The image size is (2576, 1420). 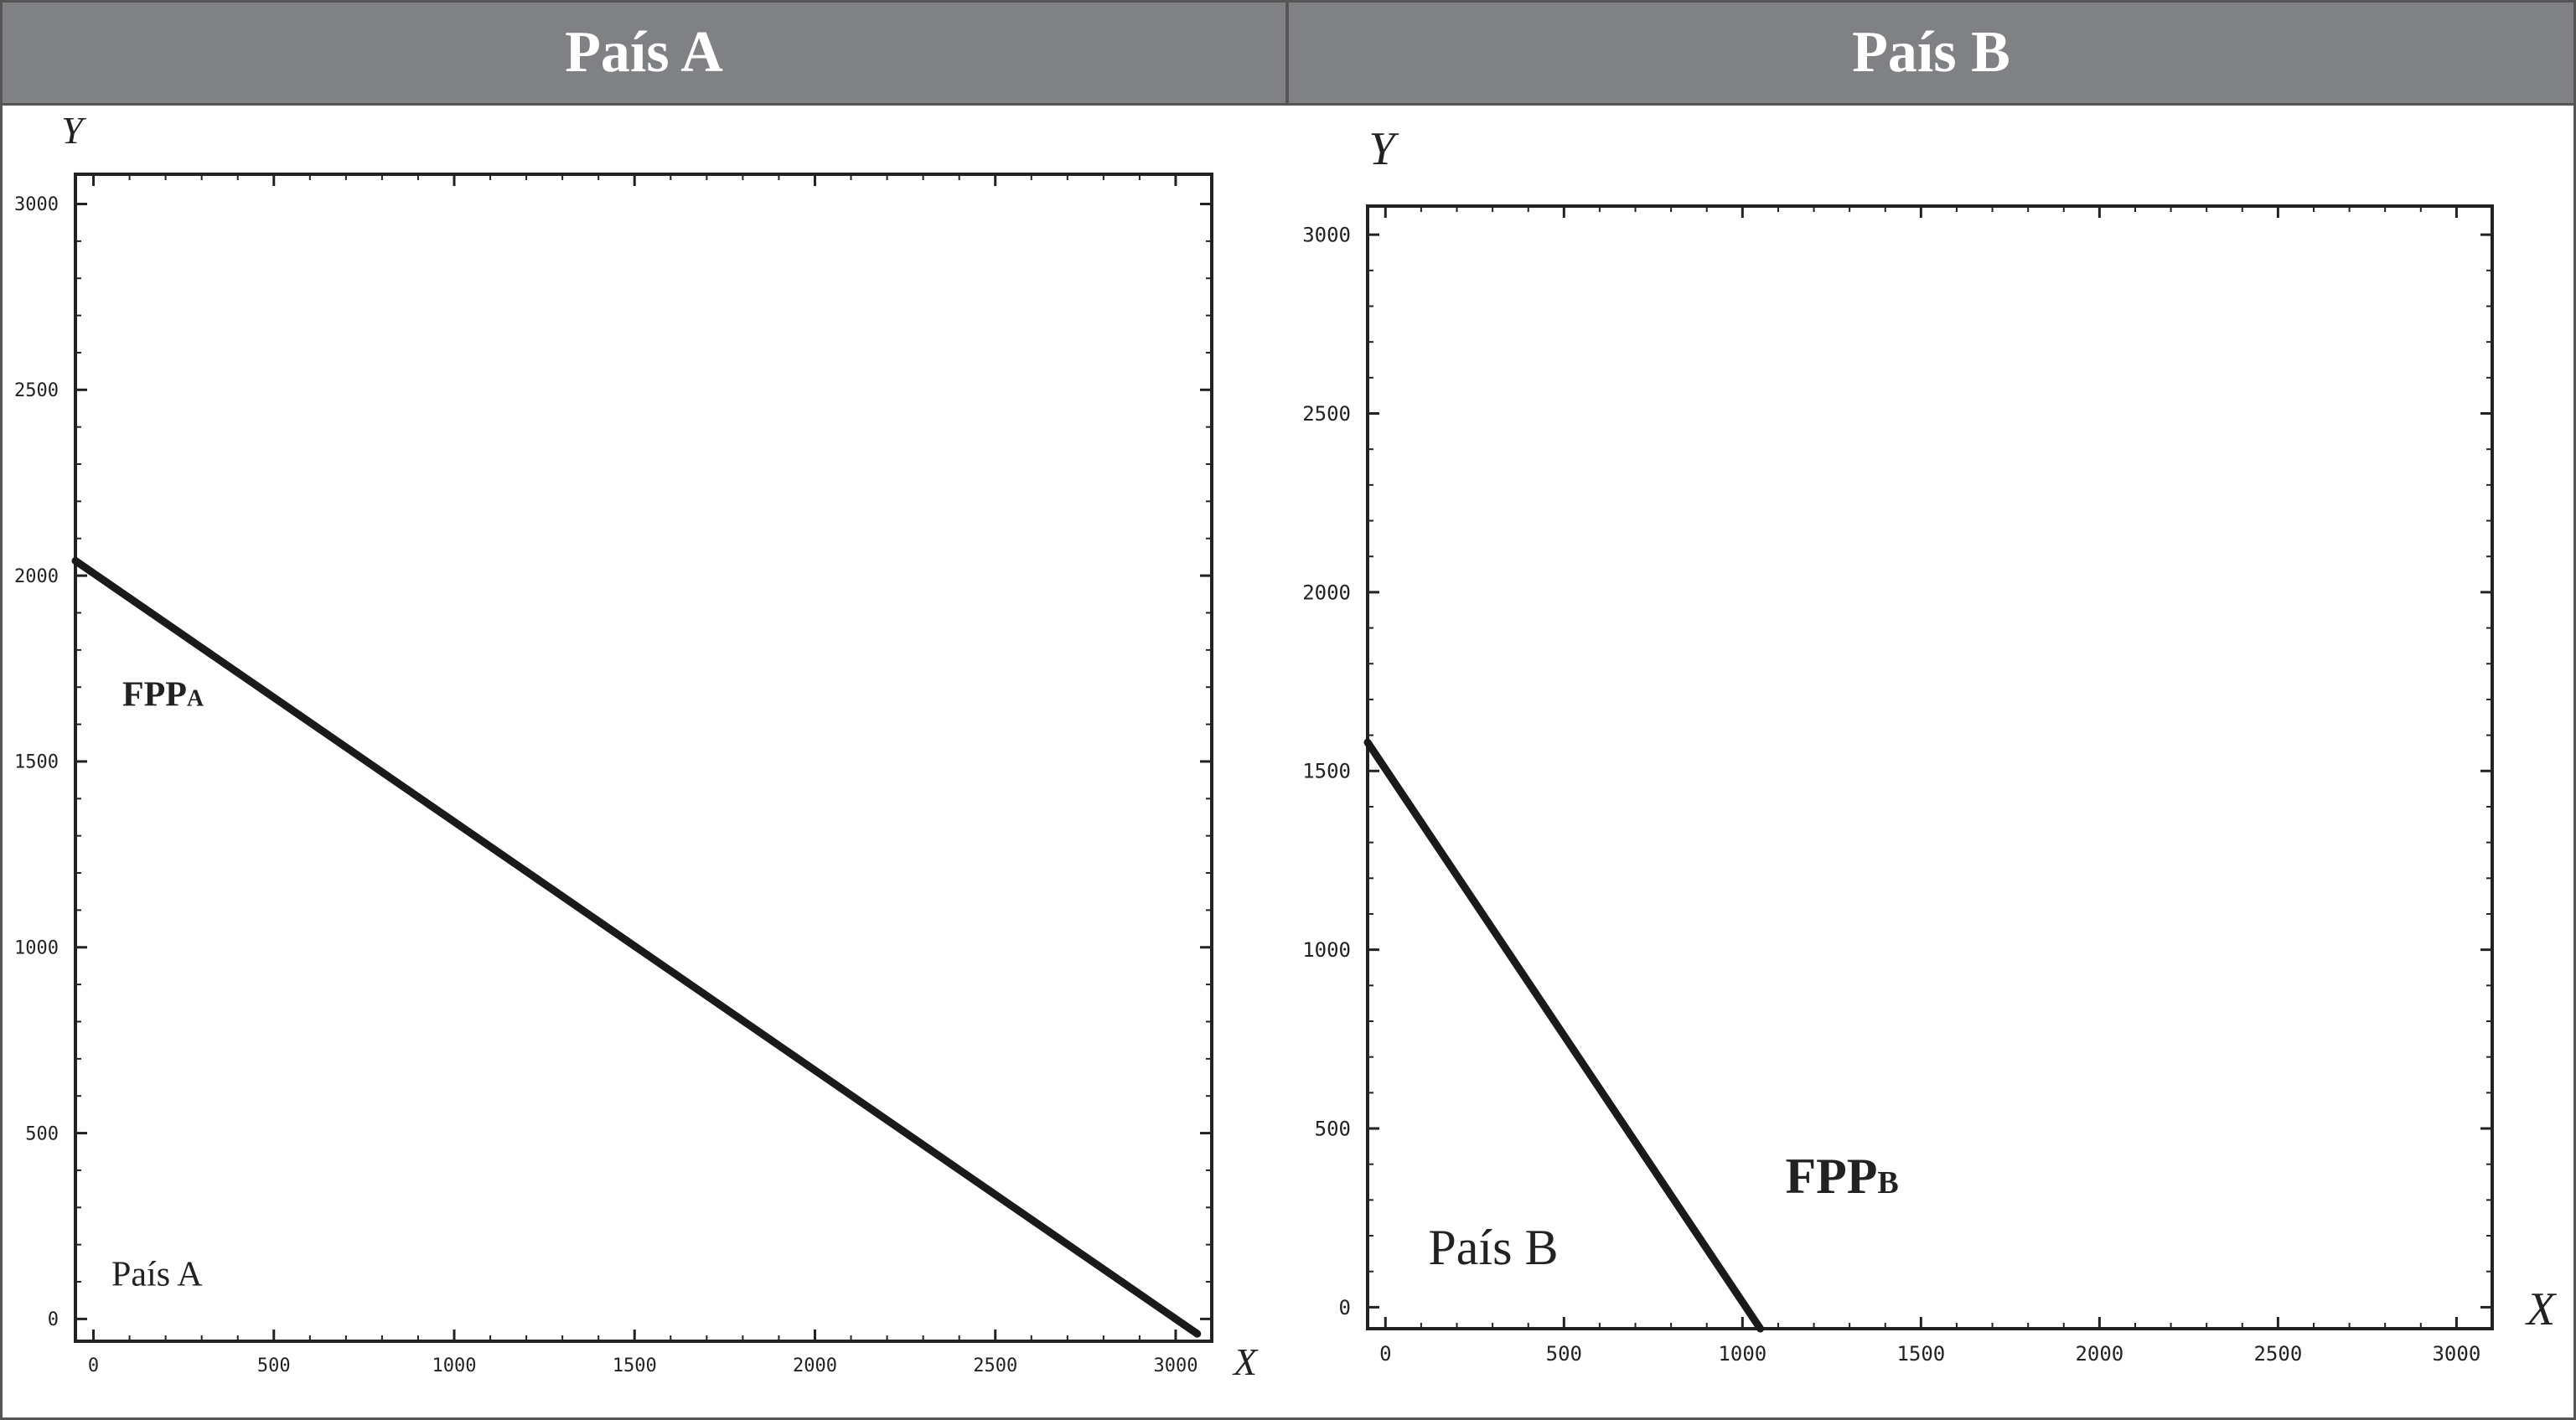 I want to click on panel-header-a: País A, so click(x=644, y=53).